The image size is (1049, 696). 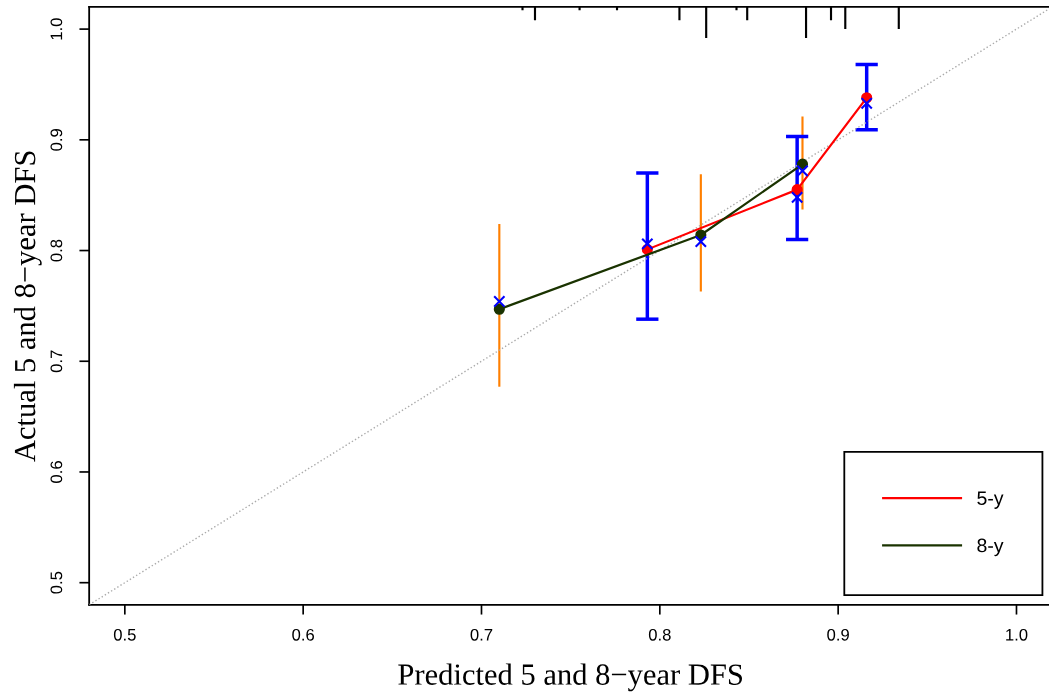 What do you see at coordinates (56, 361) in the screenshot?
I see `y-tick-label: 0.7` at bounding box center [56, 361].